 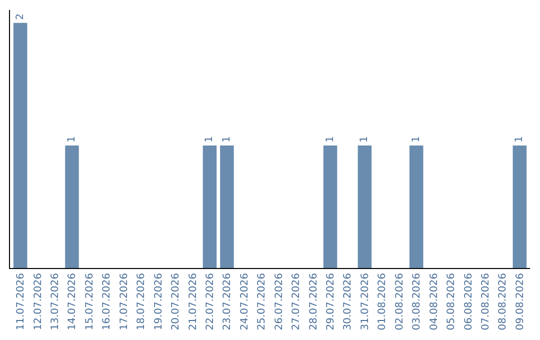 What do you see at coordinates (107, 301) in the screenshot?
I see `x-tick-label: 16.07.2026` at bounding box center [107, 301].